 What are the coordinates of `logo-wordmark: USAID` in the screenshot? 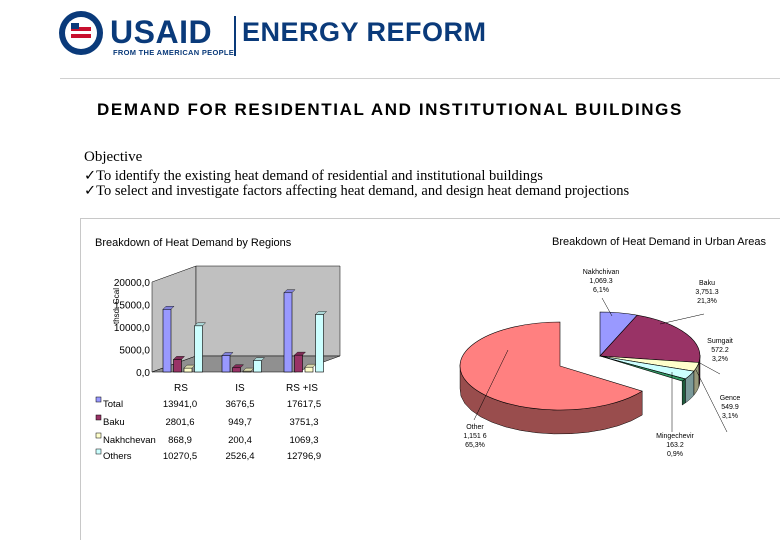 It's located at (161, 32).